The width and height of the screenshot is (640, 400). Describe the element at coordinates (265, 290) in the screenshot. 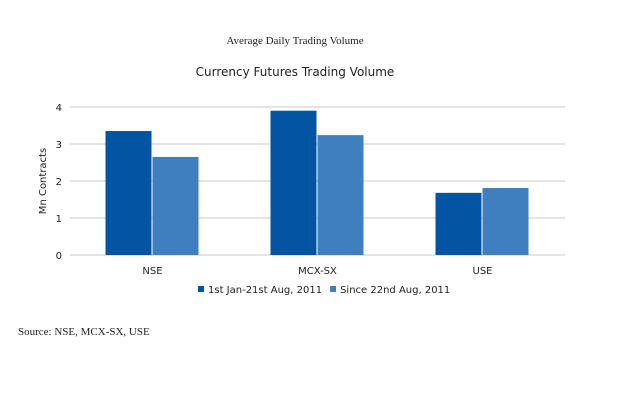

I see `legend-label: 1st Jan-21st Aug, 2011` at that location.